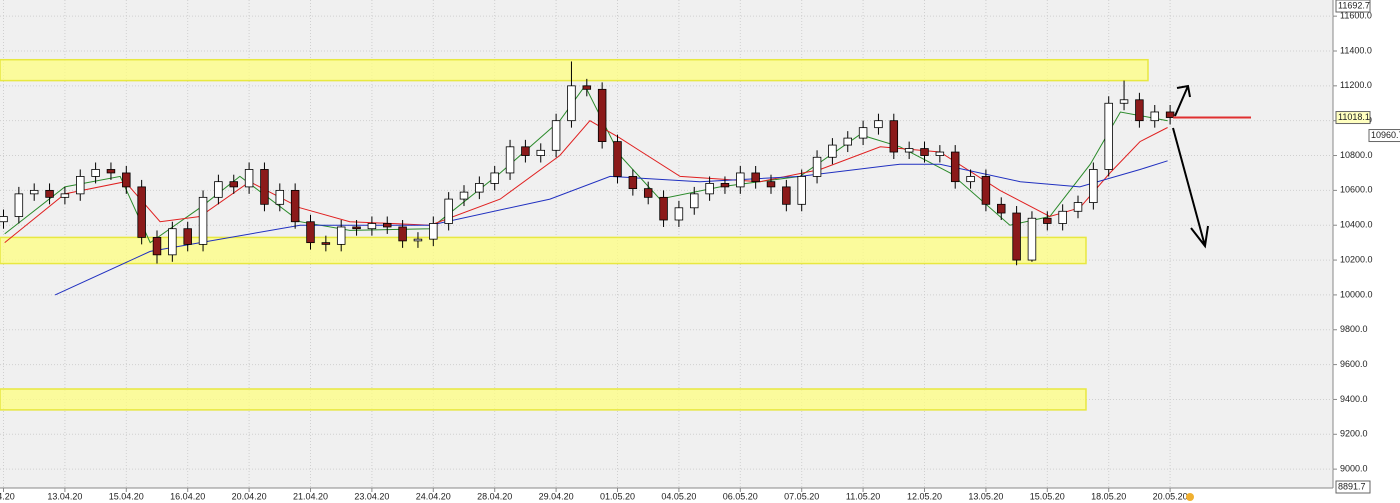  I want to click on y-tick-label: 9200.0, so click(1354, 434).